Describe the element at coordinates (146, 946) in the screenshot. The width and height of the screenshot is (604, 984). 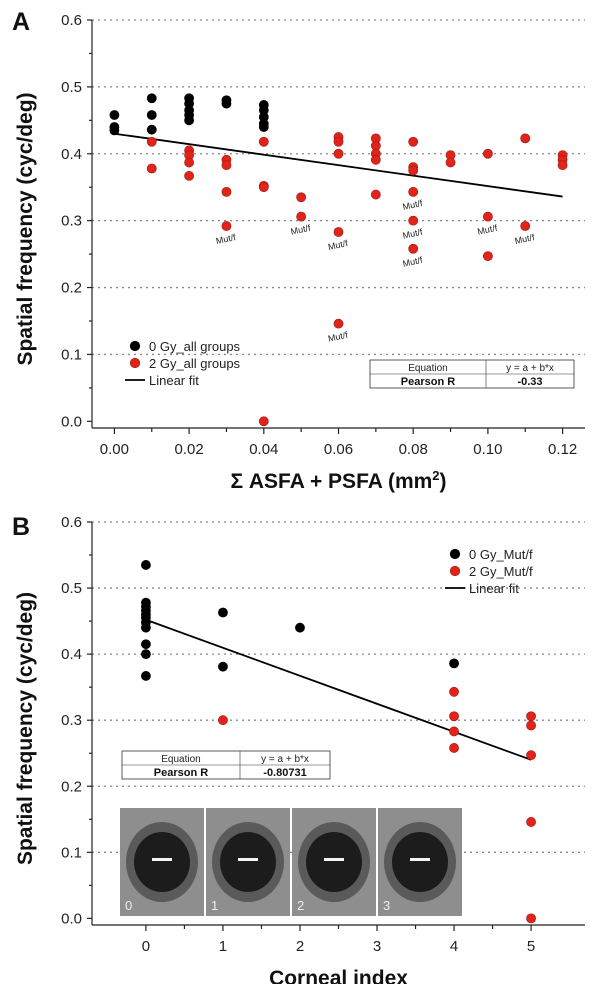
I see `x-tick-label: 0` at that location.